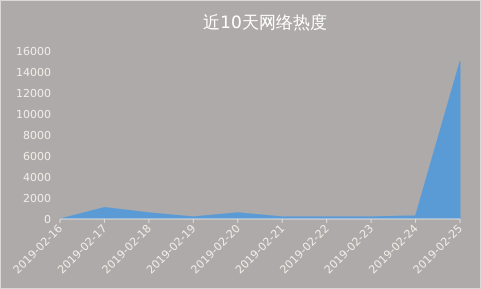 Image resolution: width=481 pixels, height=289 pixels. Describe the element at coordinates (37, 198) in the screenshot. I see `y-tick-label: 2000` at that location.